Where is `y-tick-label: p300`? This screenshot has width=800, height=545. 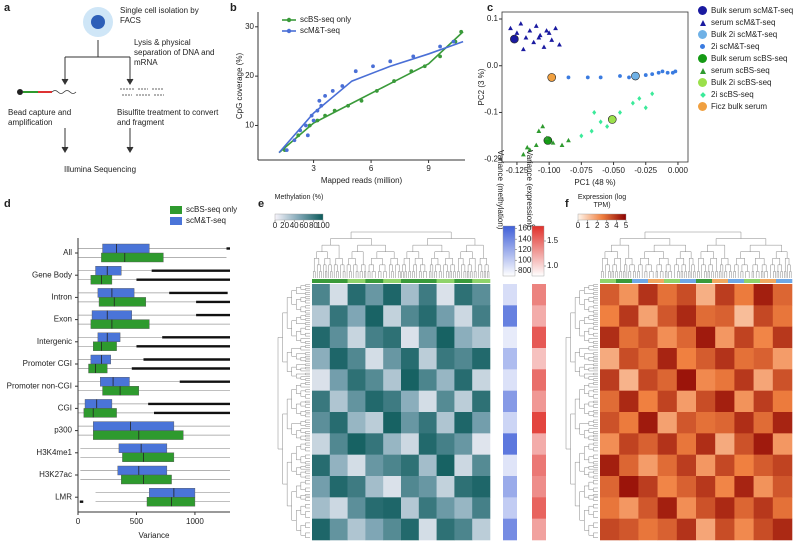
y-tick-label: p300 is located at coordinates (63, 430).